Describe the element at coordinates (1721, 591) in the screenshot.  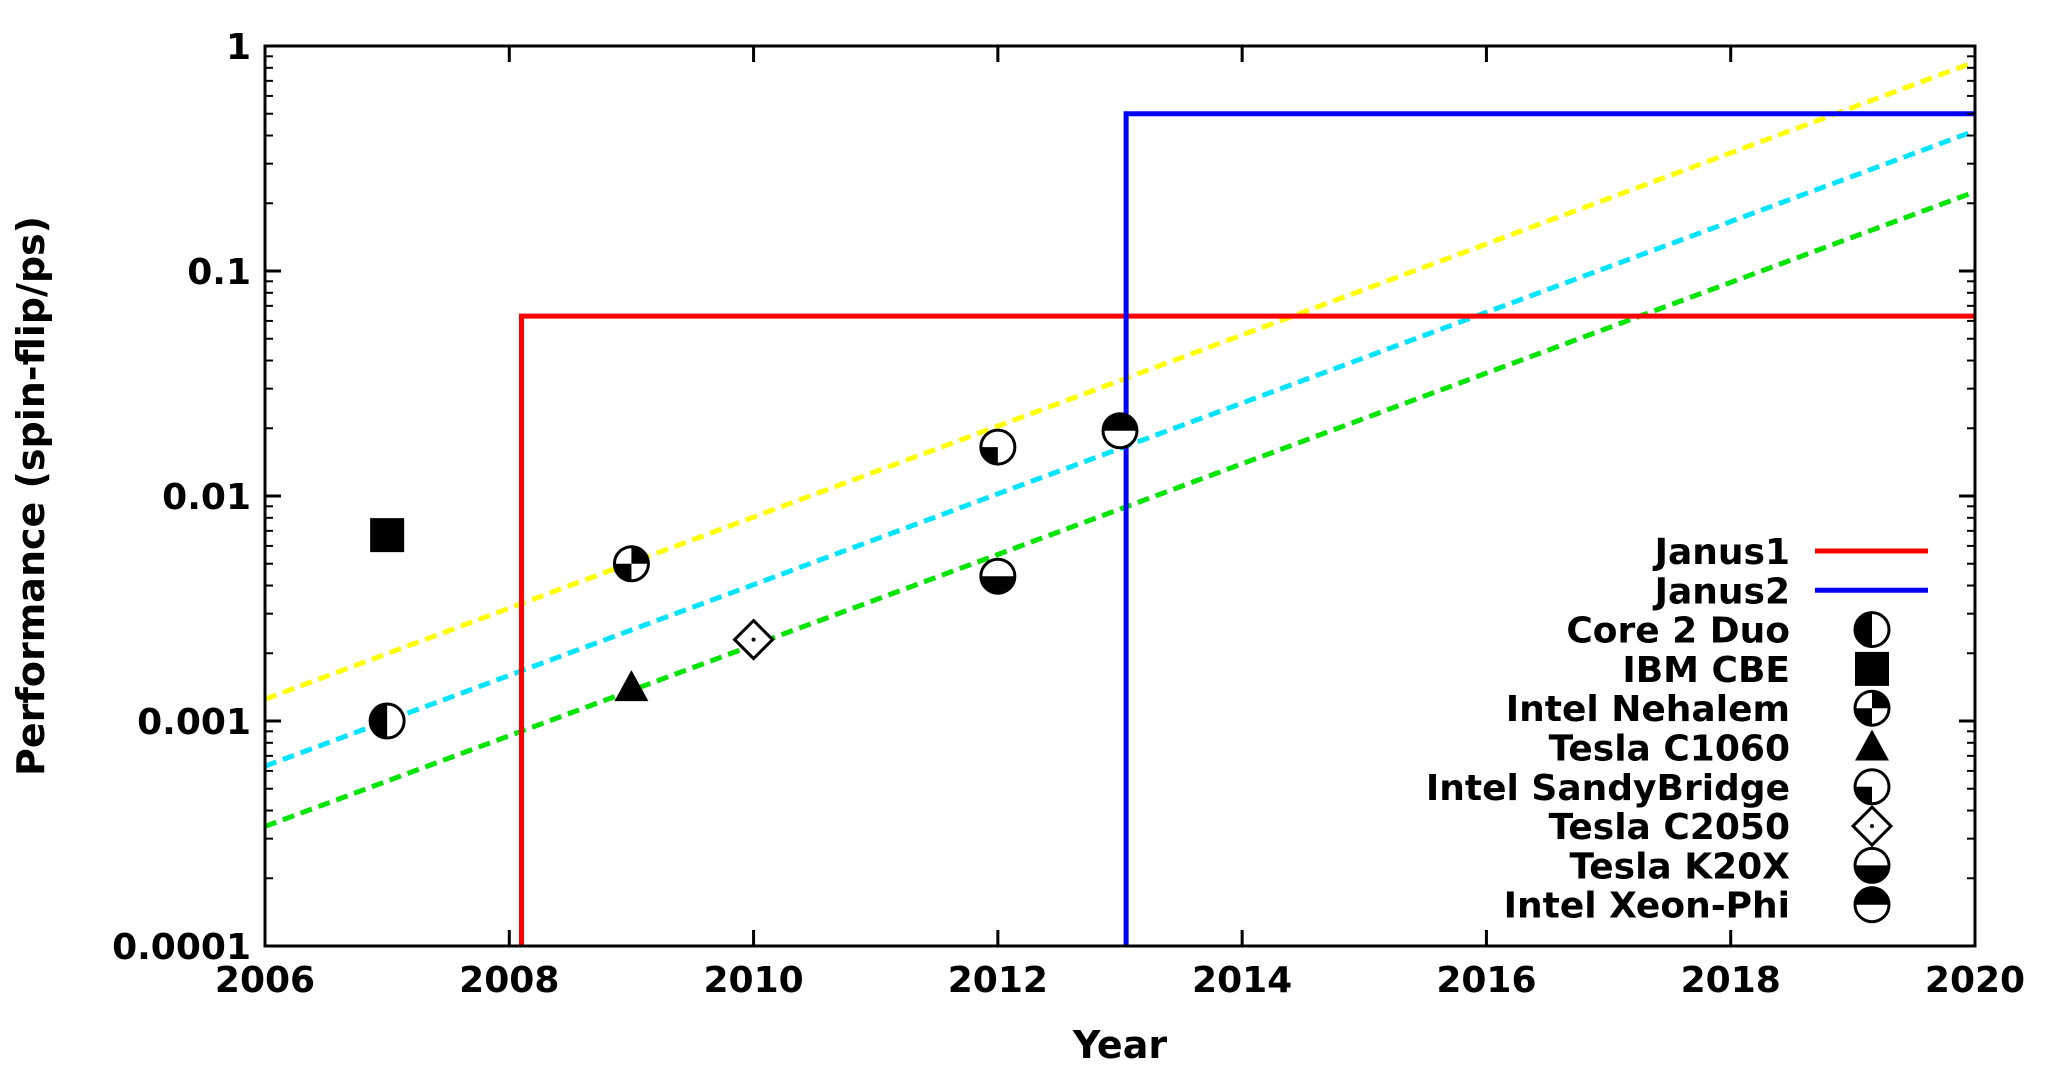
I see `legend-label-janus2: Janus2` at that location.